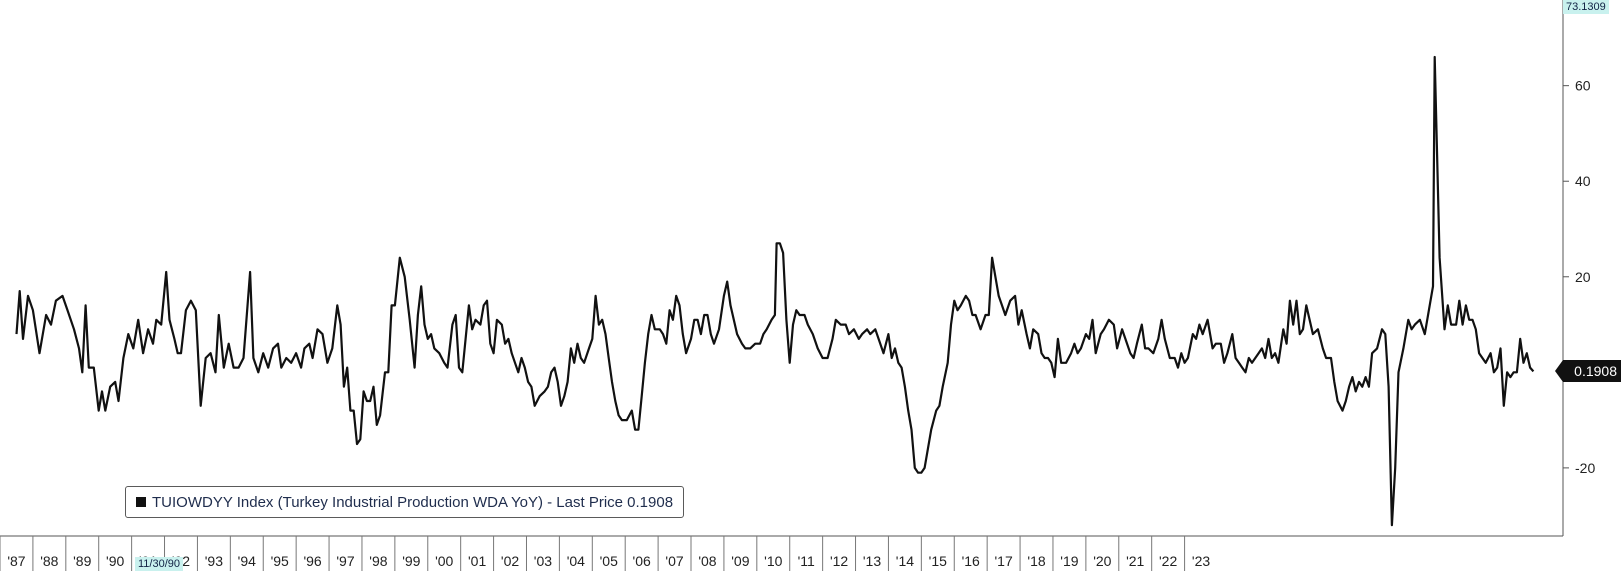  I want to click on x-tick-label: '00, so click(444, 561).